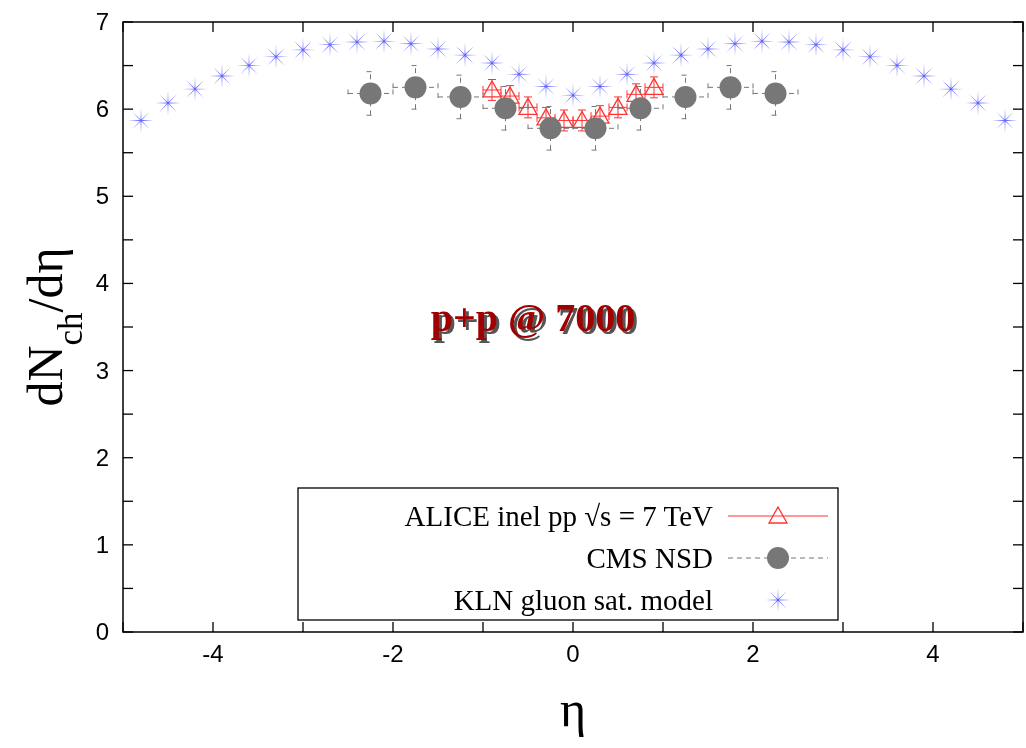  I want to click on y-tick-label: 7, so click(102, 21).